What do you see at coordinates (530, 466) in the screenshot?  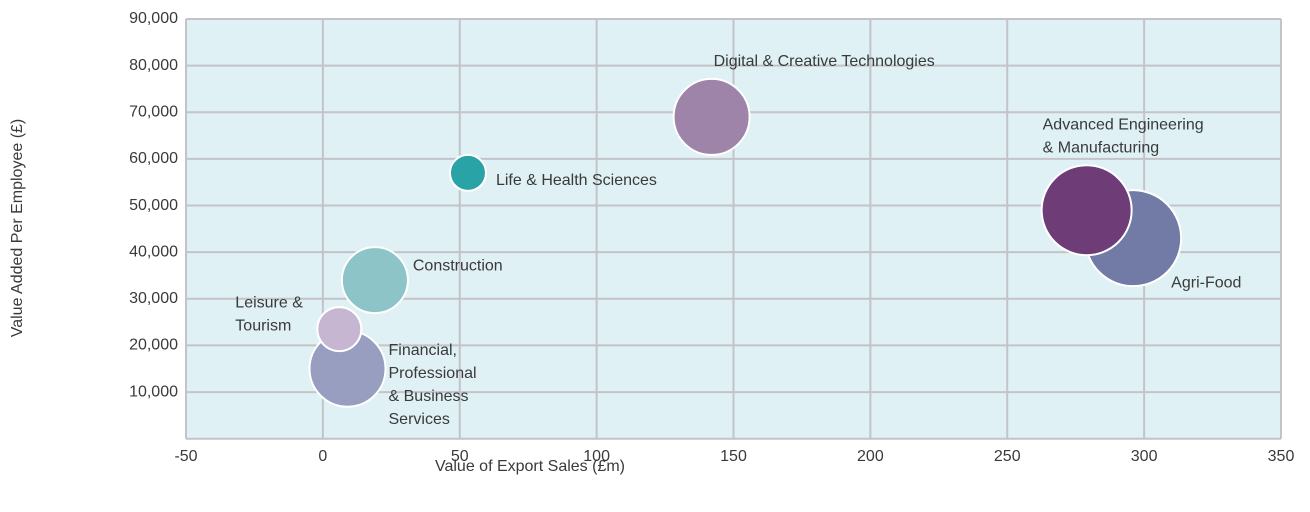 I see `x-axis-label: Value of Export Sales (£m)` at bounding box center [530, 466].